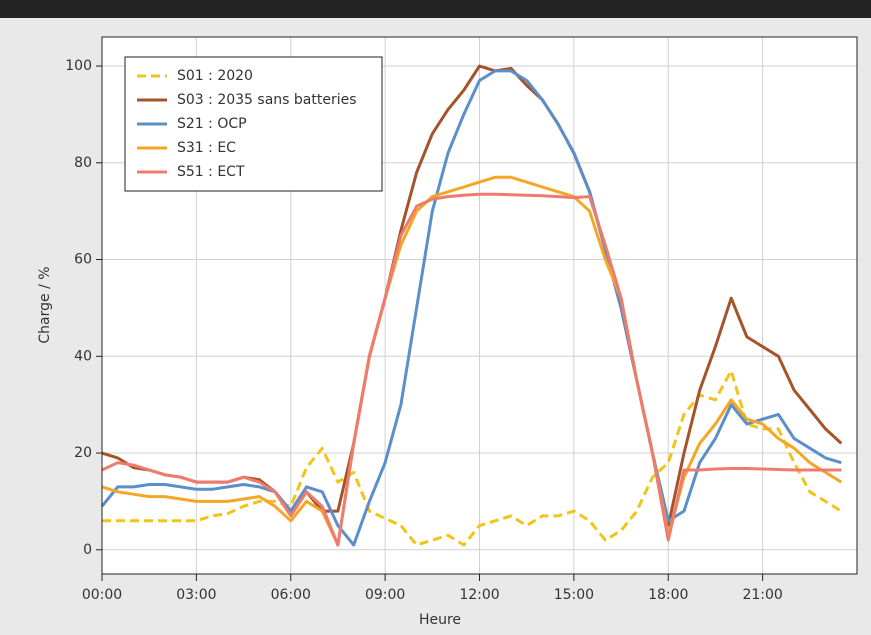 This screenshot has width=871, height=635. Describe the element at coordinates (196, 595) in the screenshot. I see `x-tick-label: 03:00` at that location.